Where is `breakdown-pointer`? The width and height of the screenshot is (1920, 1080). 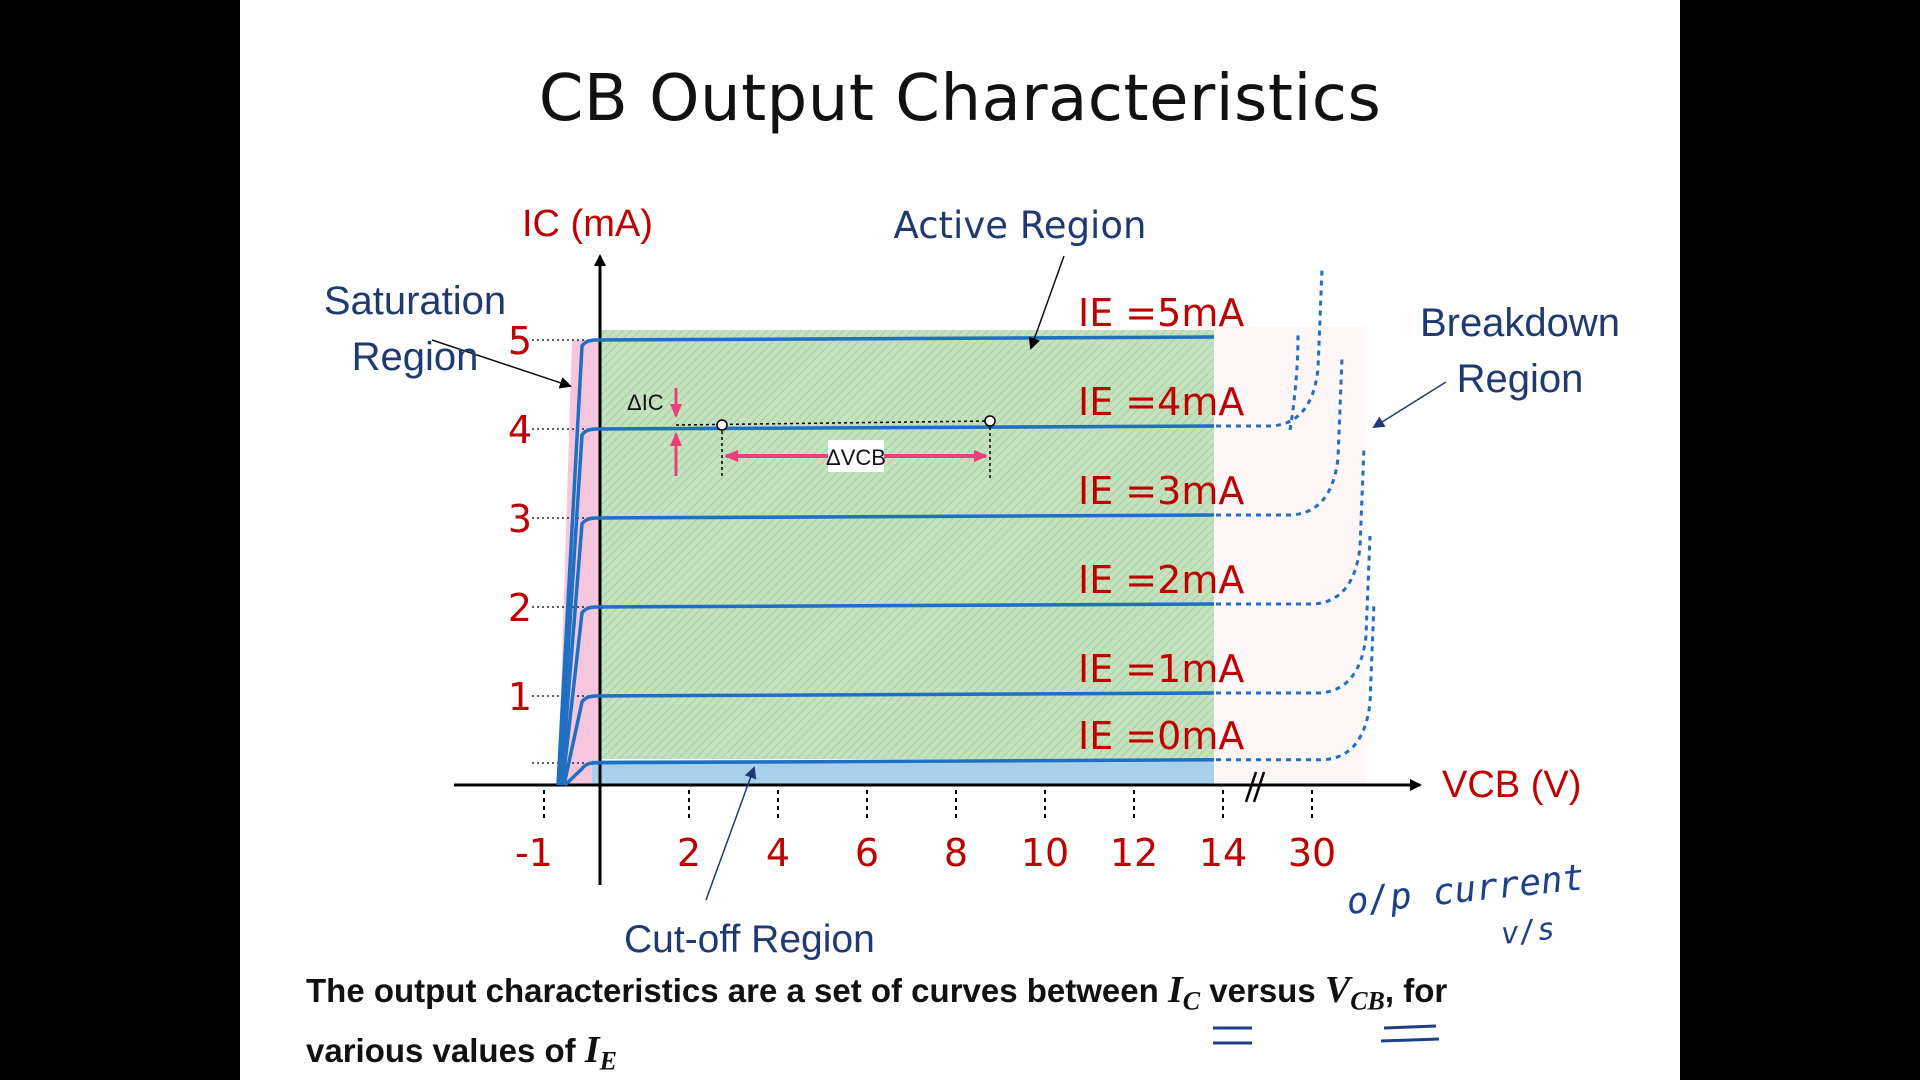
breakdown-pointer is located at coordinates (1409, 405).